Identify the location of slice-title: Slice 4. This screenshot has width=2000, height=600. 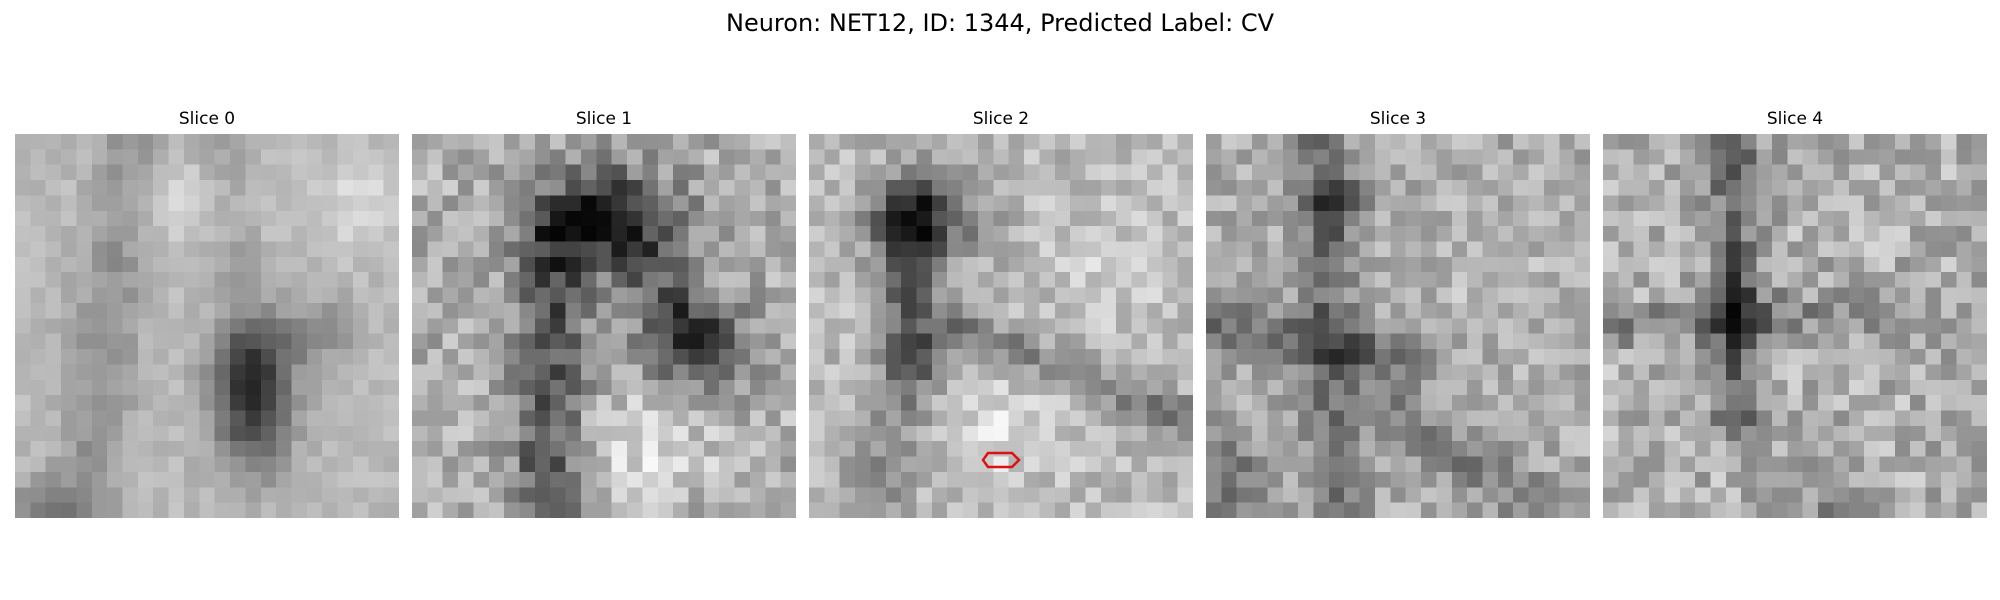
(1795, 119).